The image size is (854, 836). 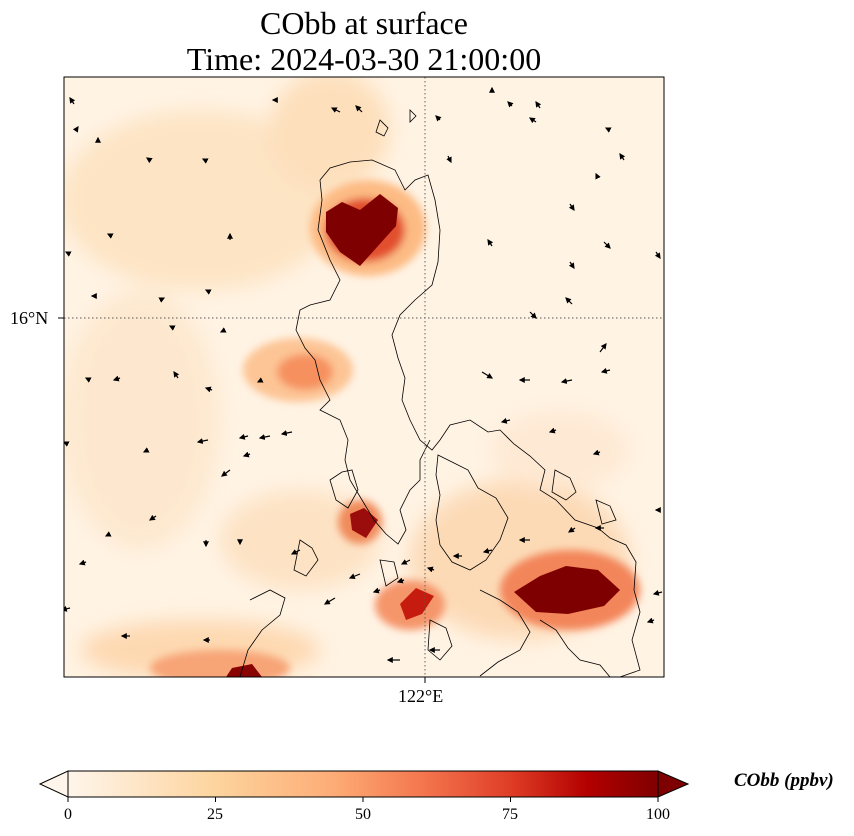 I want to click on colorbar-label: CObb (ppbv), so click(x=784, y=780).